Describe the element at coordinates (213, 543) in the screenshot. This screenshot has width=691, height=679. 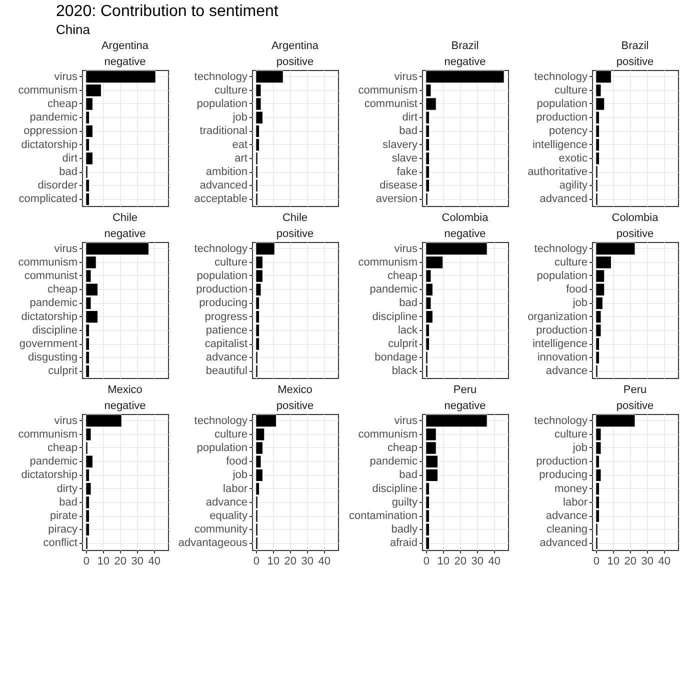
I see `y-tick-label: advantageous` at that location.